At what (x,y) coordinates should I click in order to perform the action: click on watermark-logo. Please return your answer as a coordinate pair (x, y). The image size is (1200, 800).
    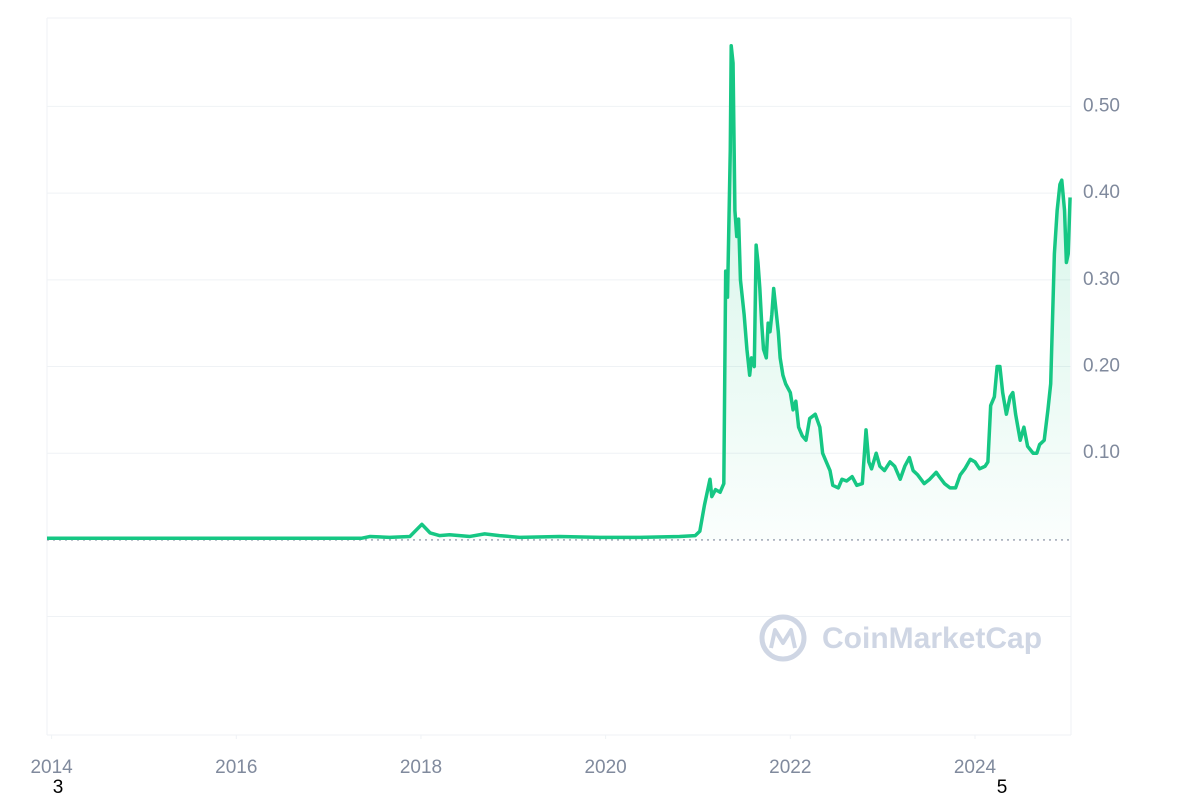
    Looking at the image, I should click on (783, 638).